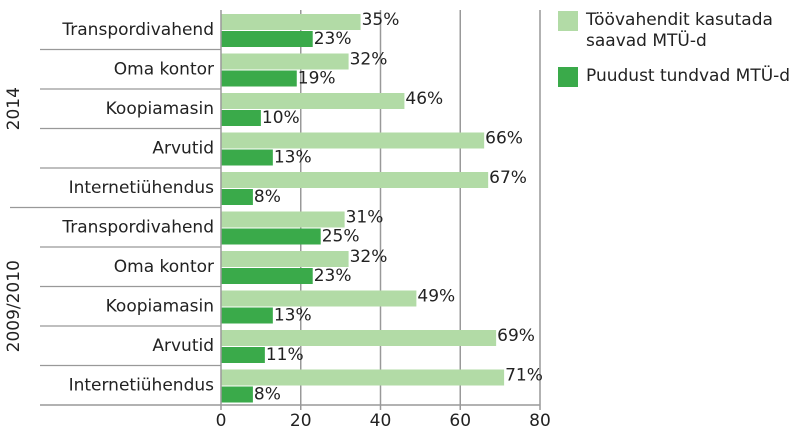  Describe the element at coordinates (14, 306) in the screenshot. I see `group-label: 2009/2010` at that location.